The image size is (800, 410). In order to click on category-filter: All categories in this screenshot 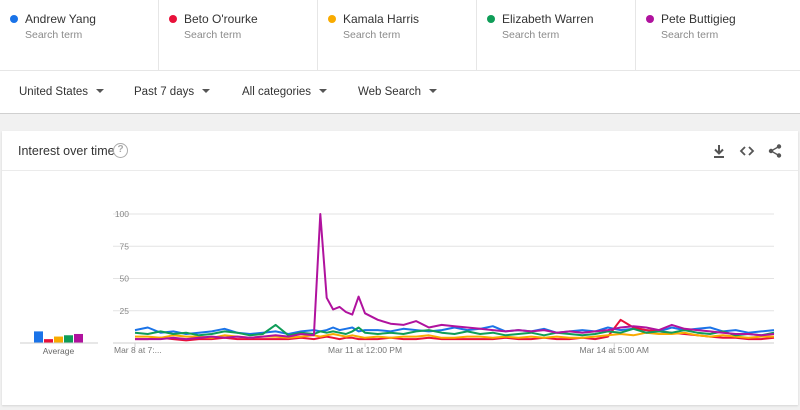, I will do `click(285, 92)`.